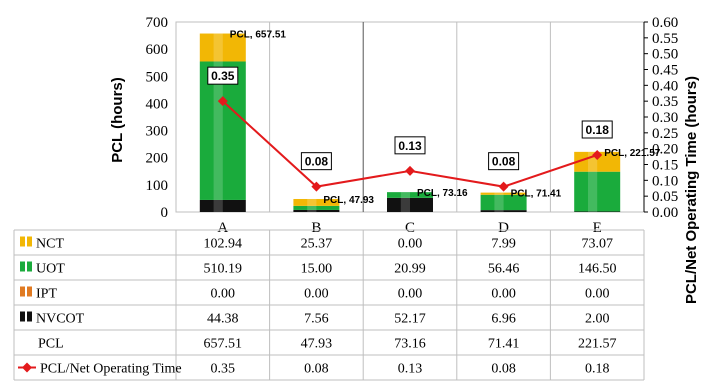  I want to click on y2-tick-label: 0.25, so click(665, 134).